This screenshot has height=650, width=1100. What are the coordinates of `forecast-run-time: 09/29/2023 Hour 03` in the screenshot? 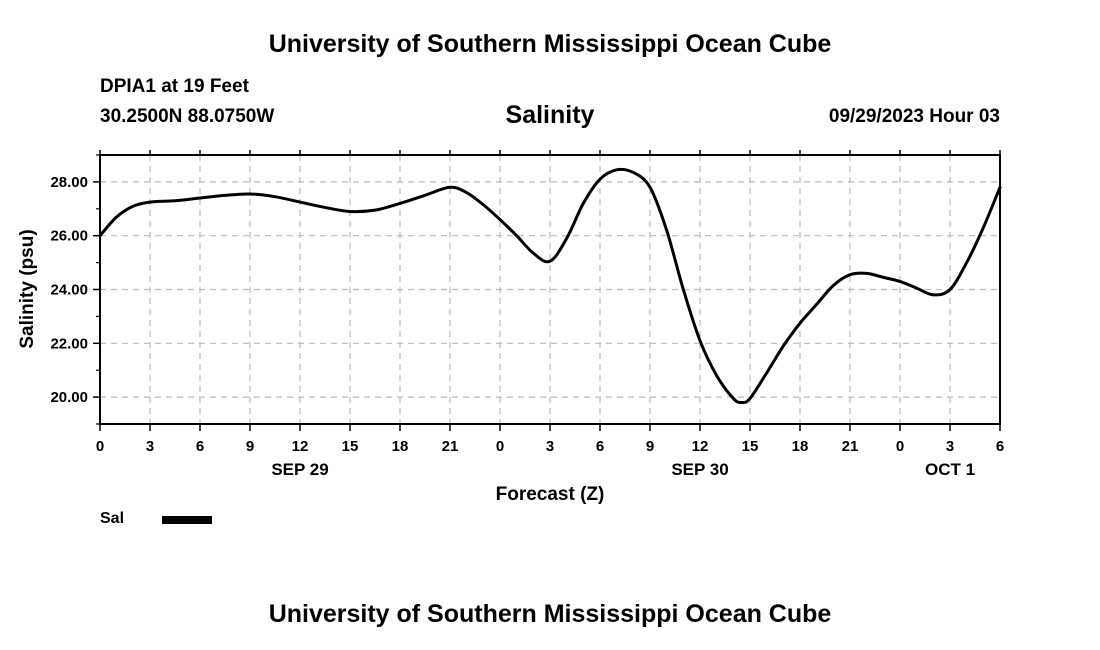 It's located at (914, 116).